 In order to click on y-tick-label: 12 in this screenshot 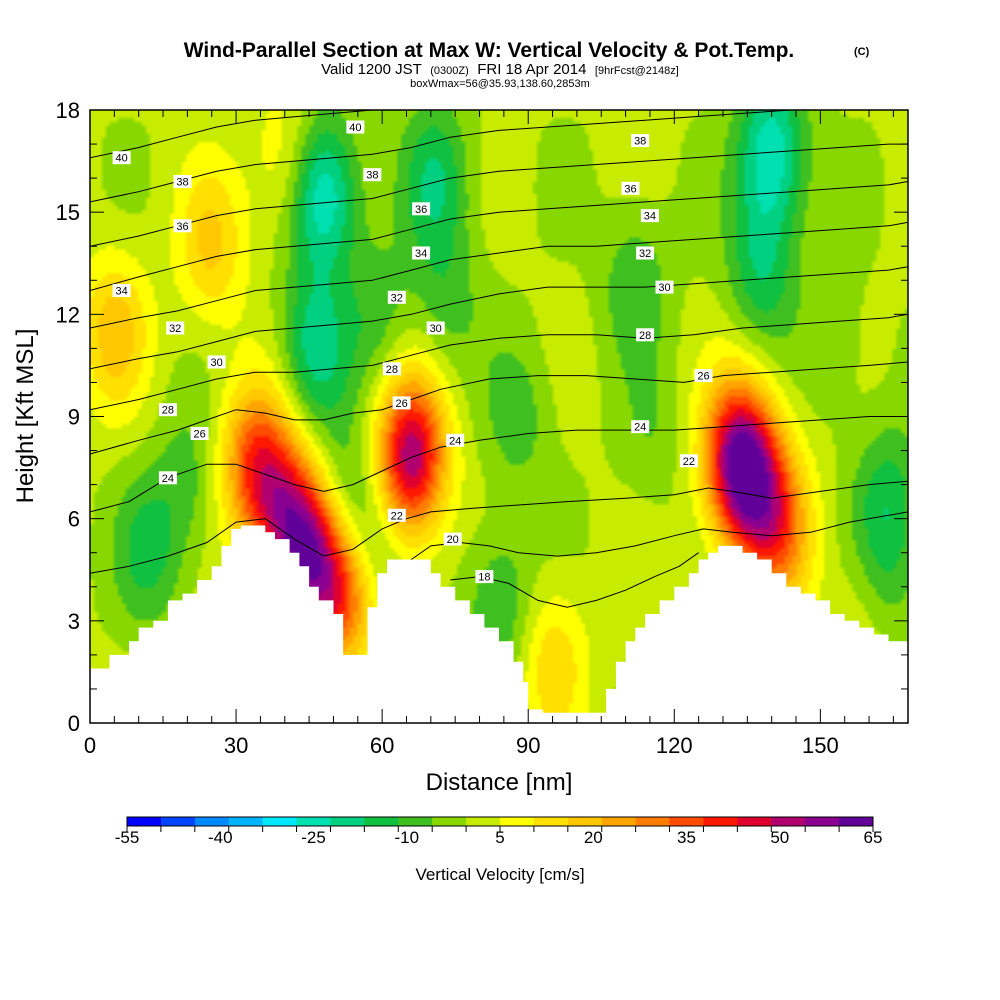, I will do `click(68, 314)`.